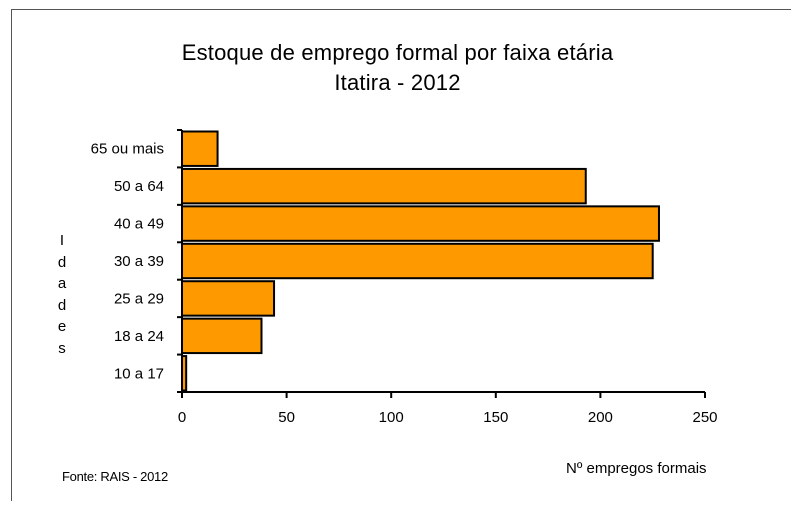 Image resolution: width=795 pixels, height=505 pixels. I want to click on y-axis-label-letter-2: a, so click(62, 283).